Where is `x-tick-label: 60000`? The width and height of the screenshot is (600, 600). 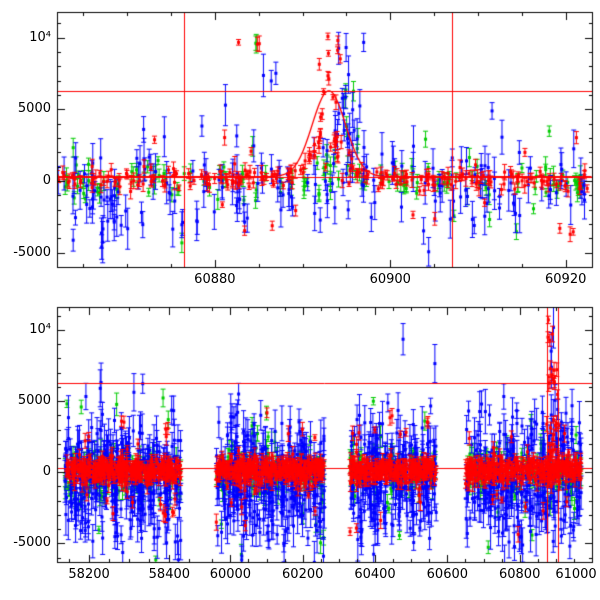
x-tick-label: 60000 is located at coordinates (230, 574).